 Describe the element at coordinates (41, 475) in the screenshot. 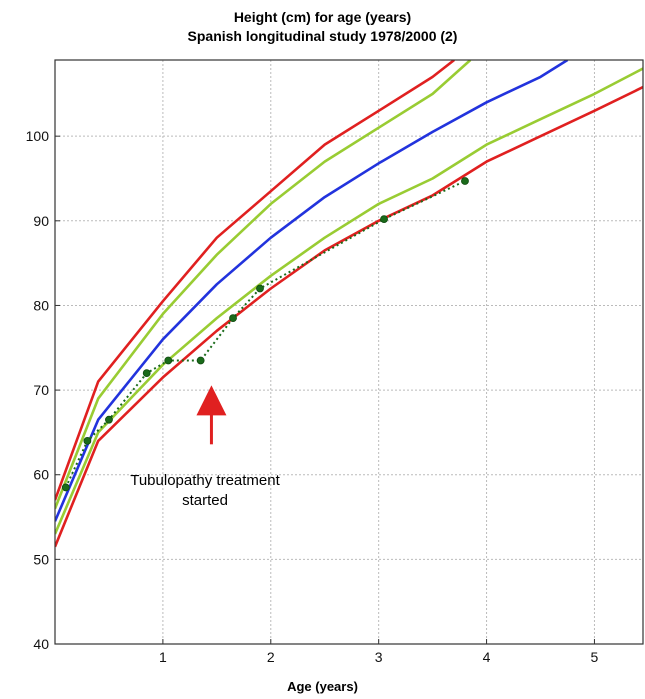

I see `y-tick-label: 60` at that location.